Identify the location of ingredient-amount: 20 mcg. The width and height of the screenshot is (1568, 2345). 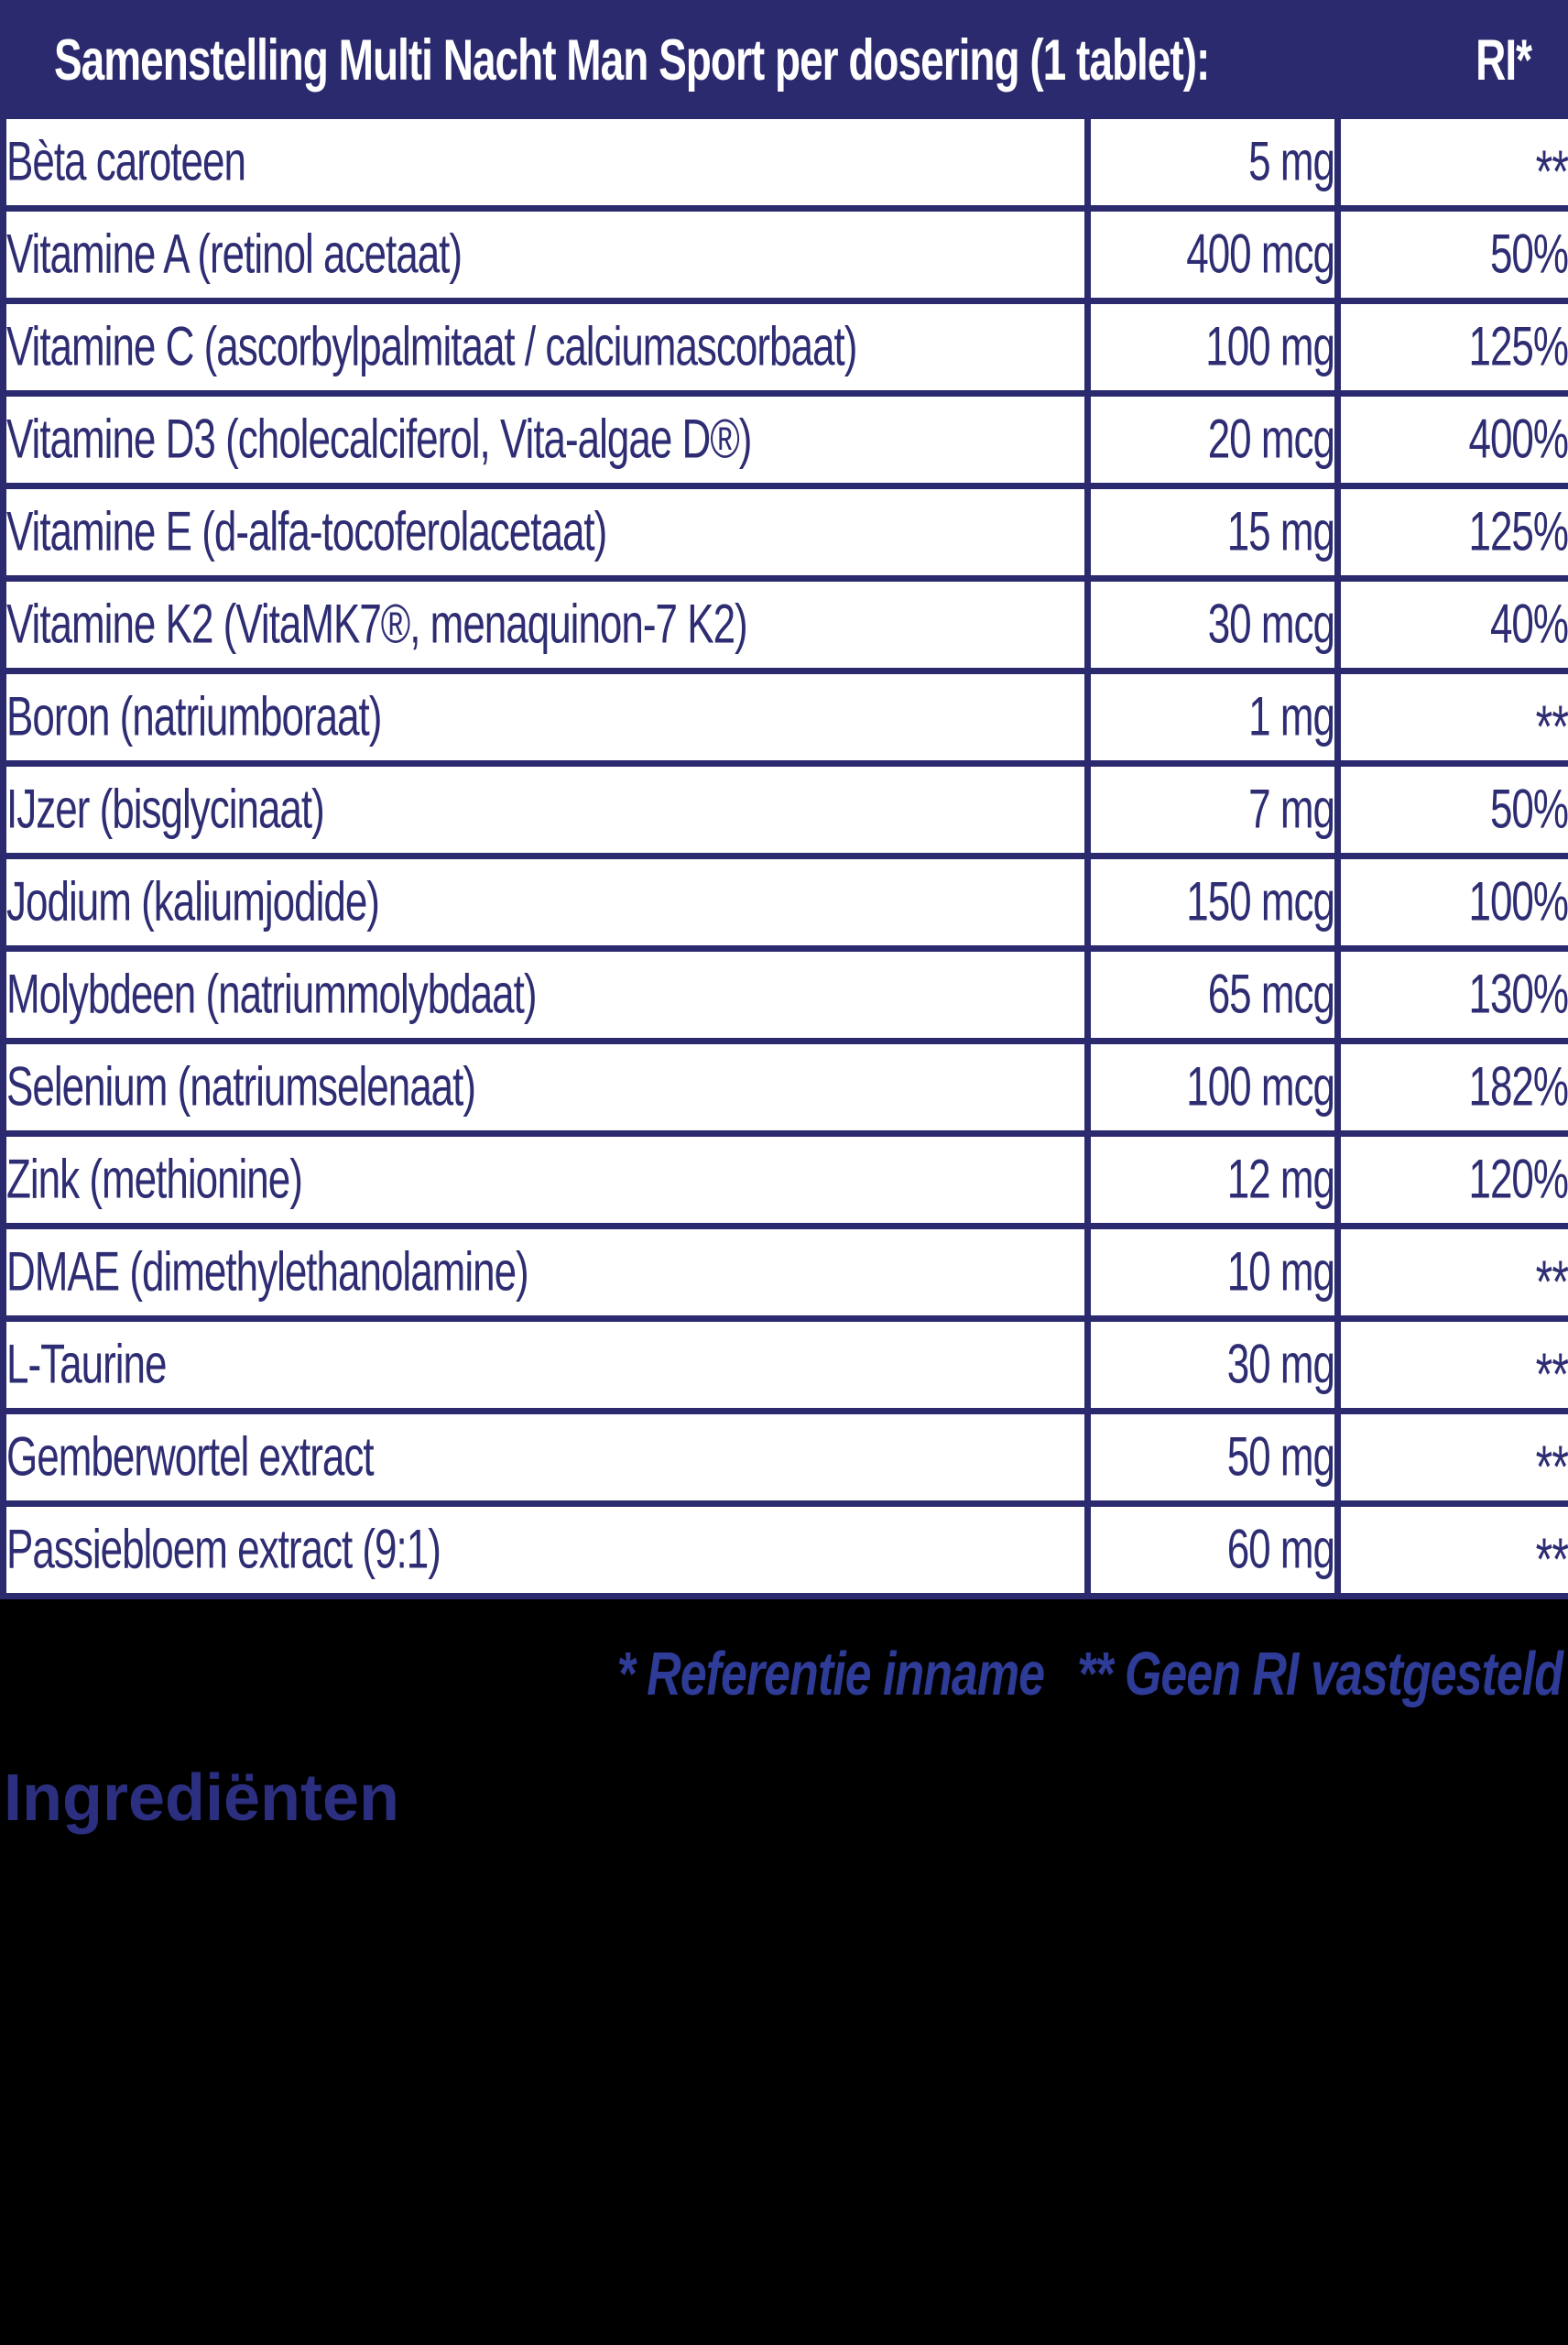
(1212, 439).